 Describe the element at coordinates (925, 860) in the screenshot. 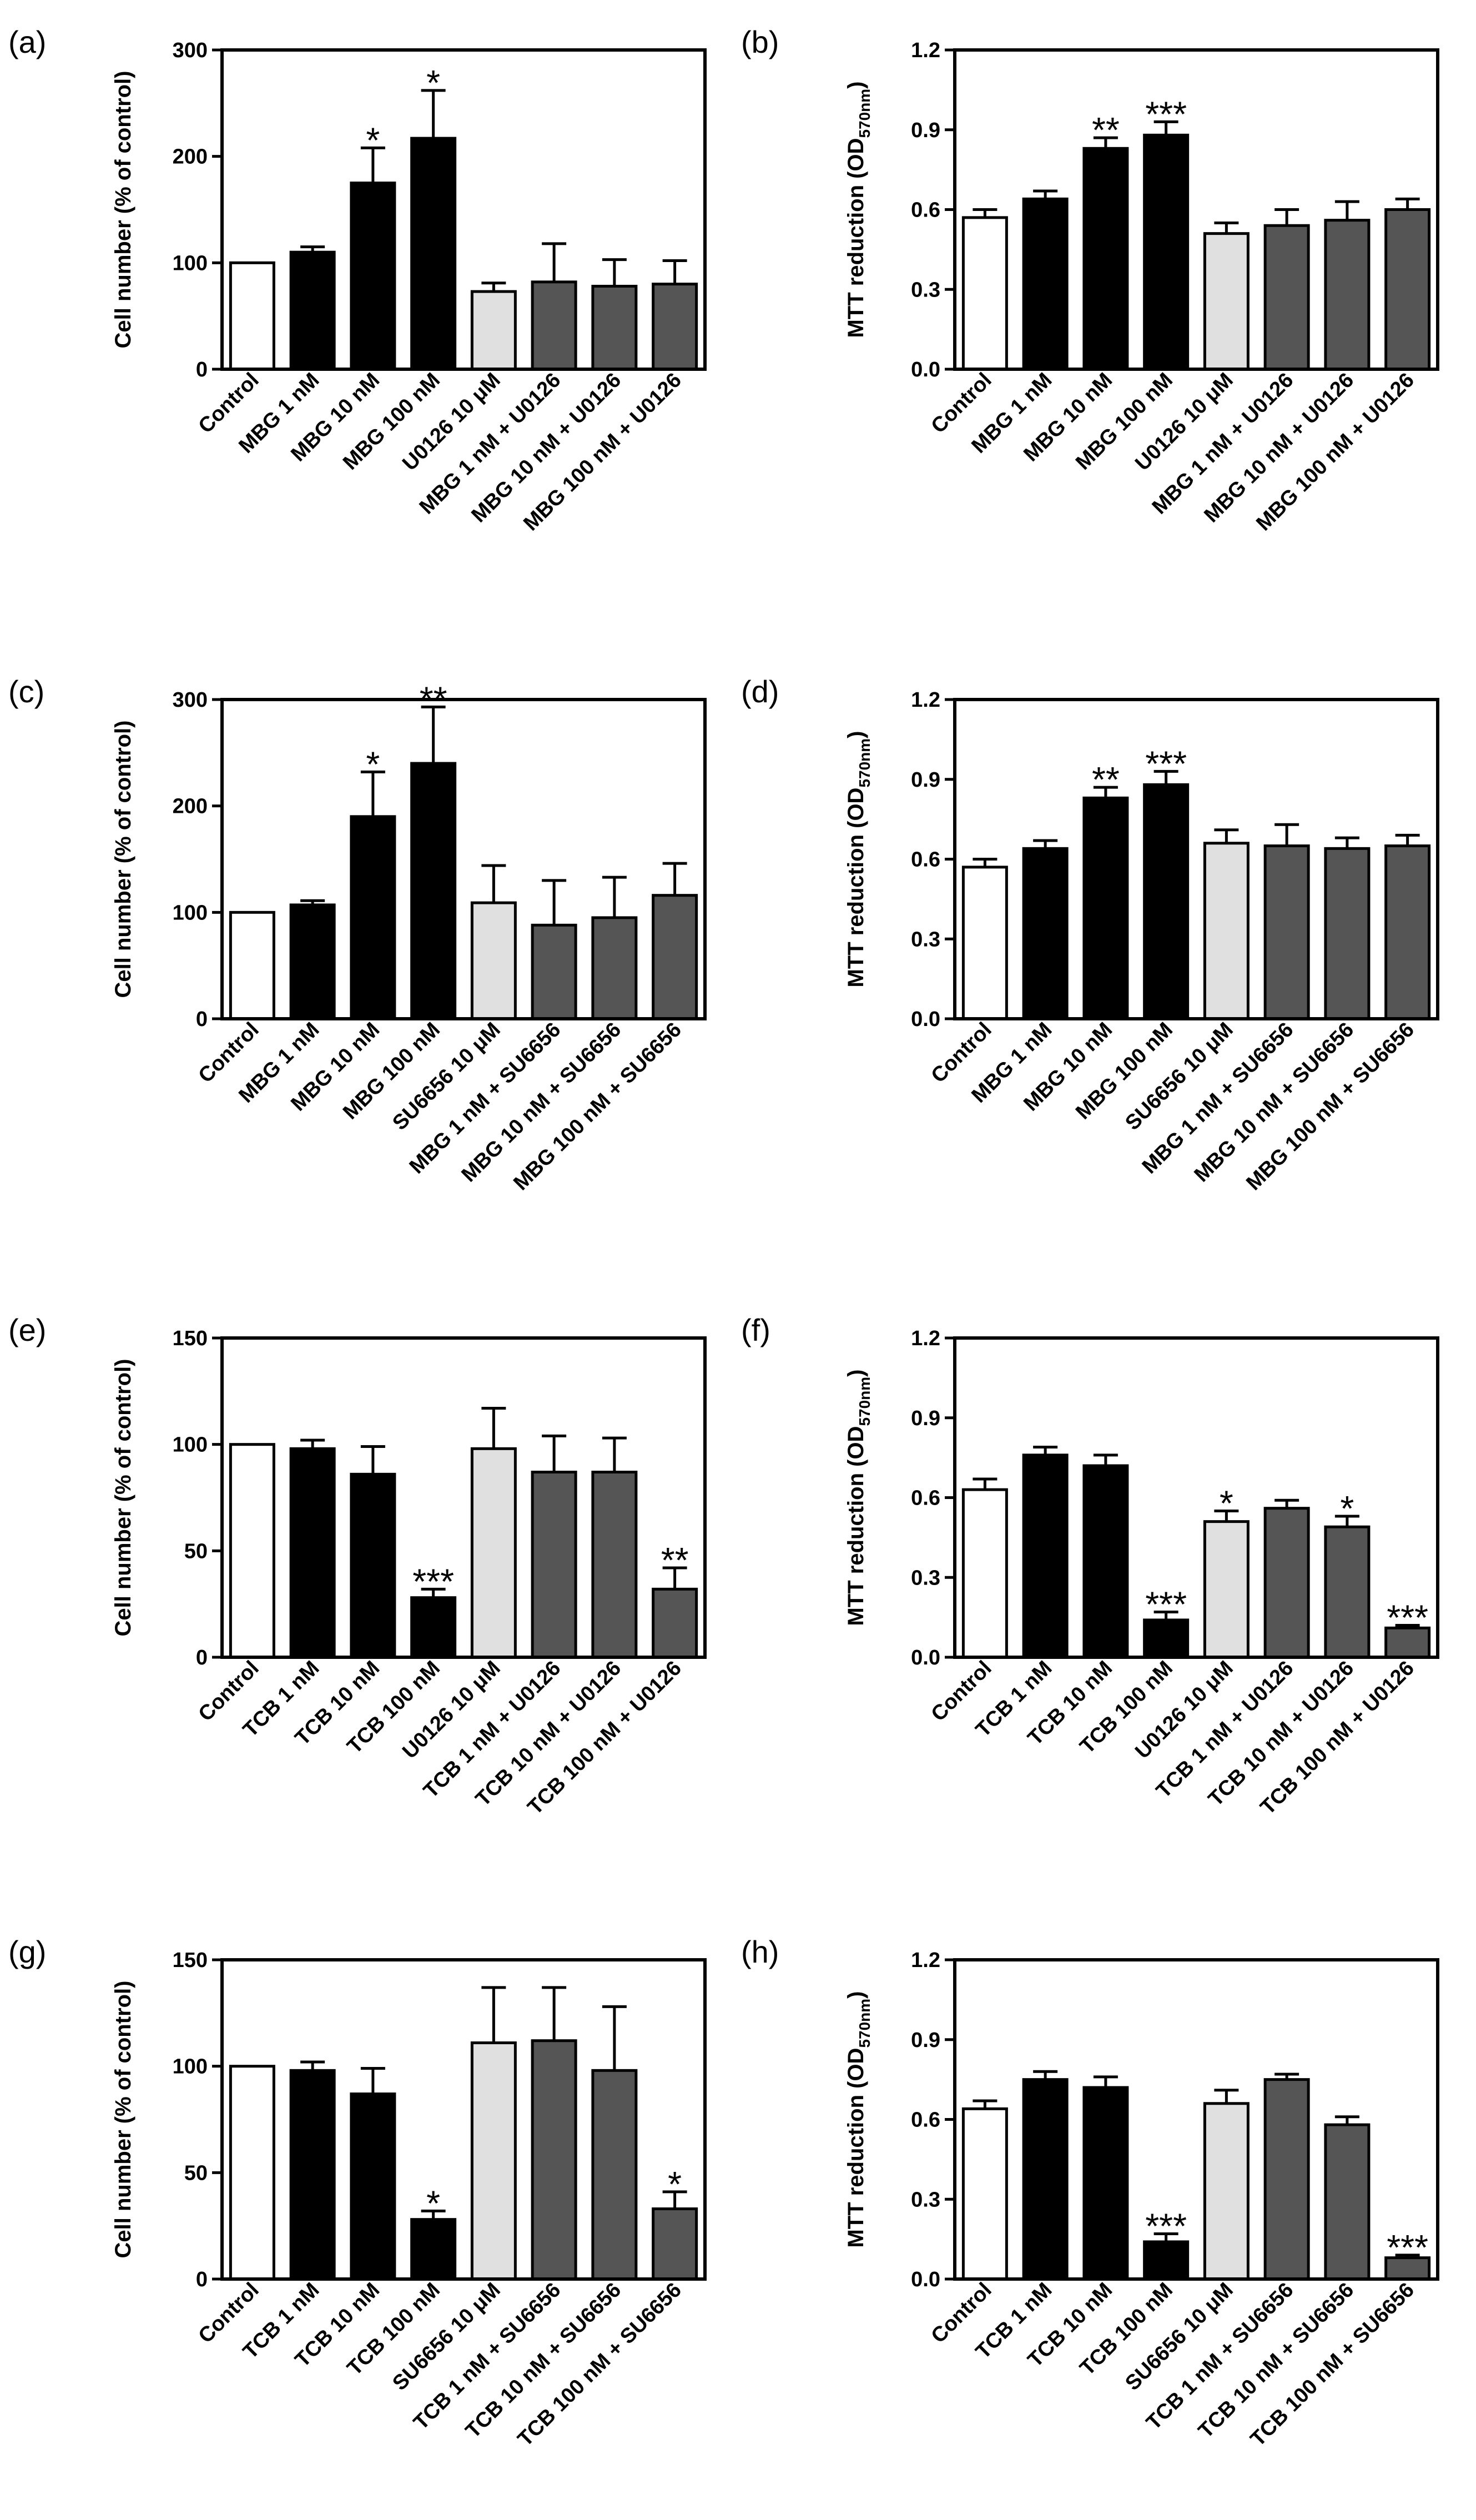

I see `chart-3-y-tick-label-2: 0.6` at that location.